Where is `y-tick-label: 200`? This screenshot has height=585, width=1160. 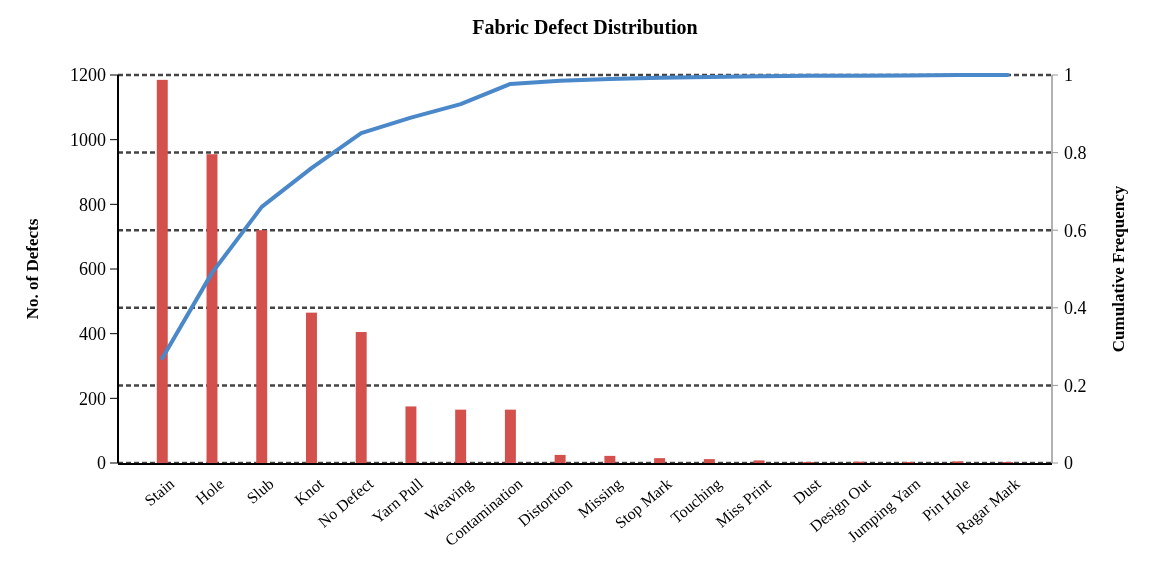 y-tick-label: 200 is located at coordinates (92, 398).